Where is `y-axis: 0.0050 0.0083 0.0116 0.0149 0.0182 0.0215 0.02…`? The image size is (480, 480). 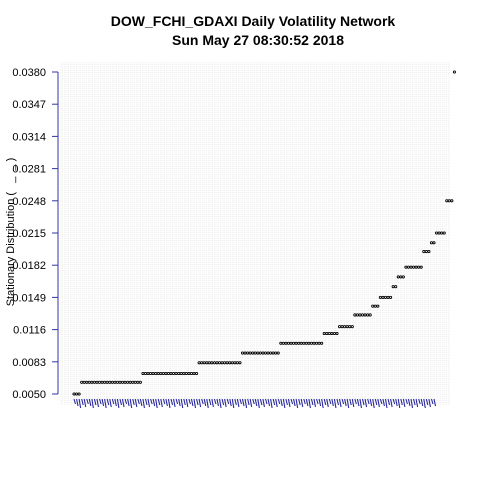
y-axis: 0.0050 0.0083 0.0116 0.0149 0.0182 0.0215 0.02… is located at coordinates (35, 234).